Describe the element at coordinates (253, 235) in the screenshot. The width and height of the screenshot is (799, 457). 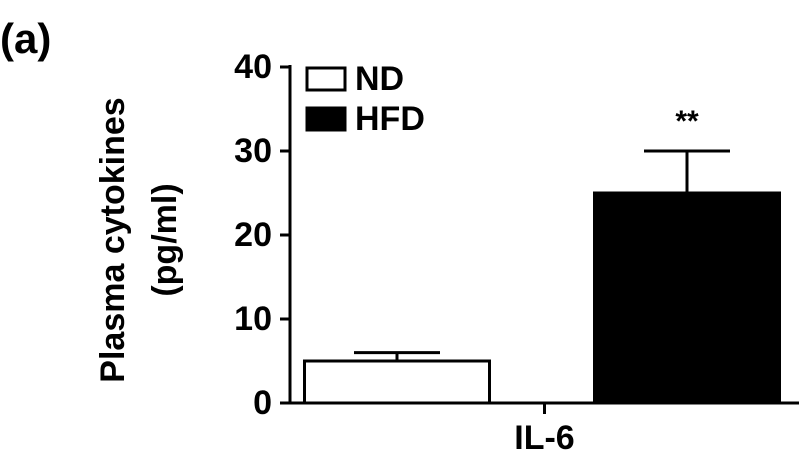
I see `y-tick-label: 20` at that location.